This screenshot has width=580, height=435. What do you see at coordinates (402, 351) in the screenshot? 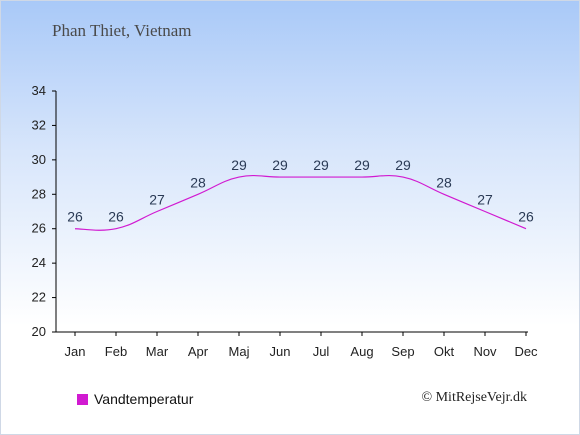
I see `x-tick-label: Sep` at bounding box center [402, 351].